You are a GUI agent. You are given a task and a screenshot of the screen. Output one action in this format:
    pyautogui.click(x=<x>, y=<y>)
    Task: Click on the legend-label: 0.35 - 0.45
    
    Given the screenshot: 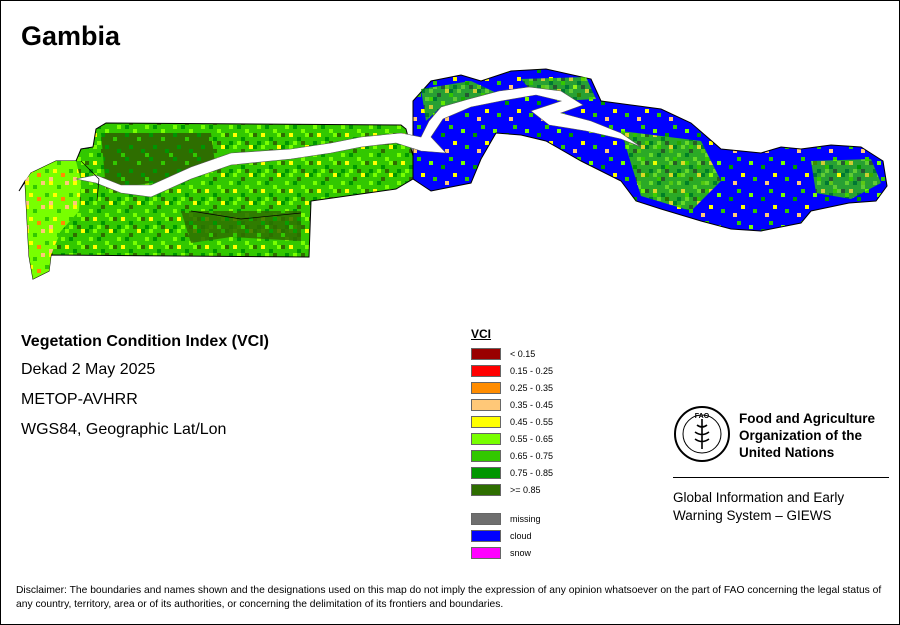 What is the action you would take?
    pyautogui.click(x=532, y=404)
    